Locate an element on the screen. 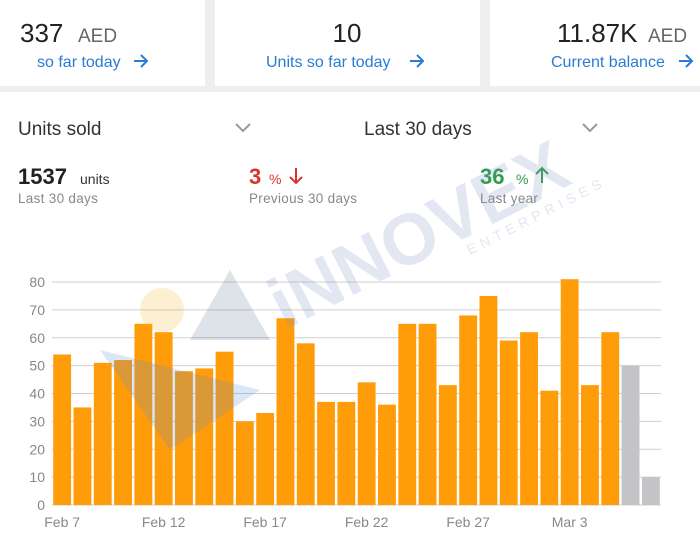 The width and height of the screenshot is (700, 538). x-tick-label: Feb 17 is located at coordinates (265, 522).